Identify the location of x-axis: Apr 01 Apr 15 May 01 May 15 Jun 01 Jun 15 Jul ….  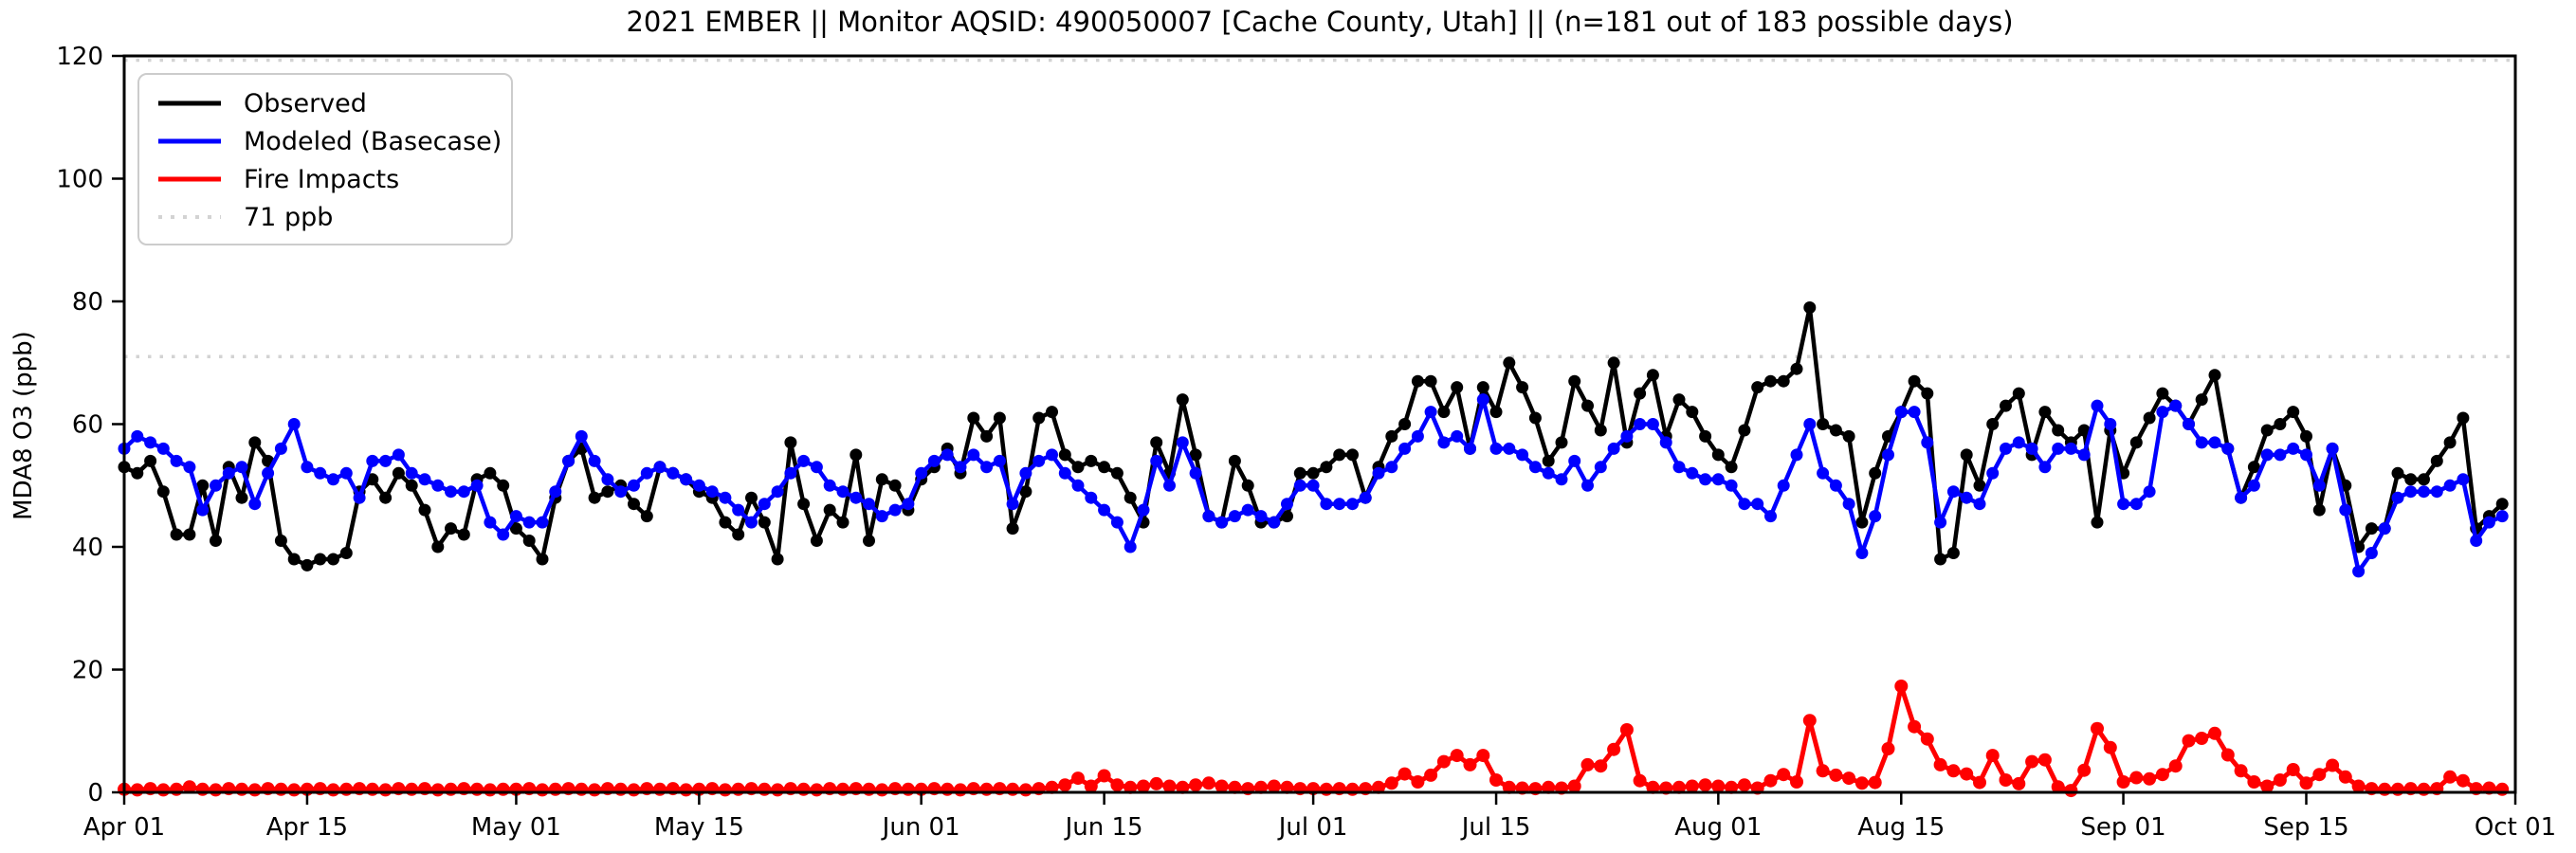
(1319, 817).